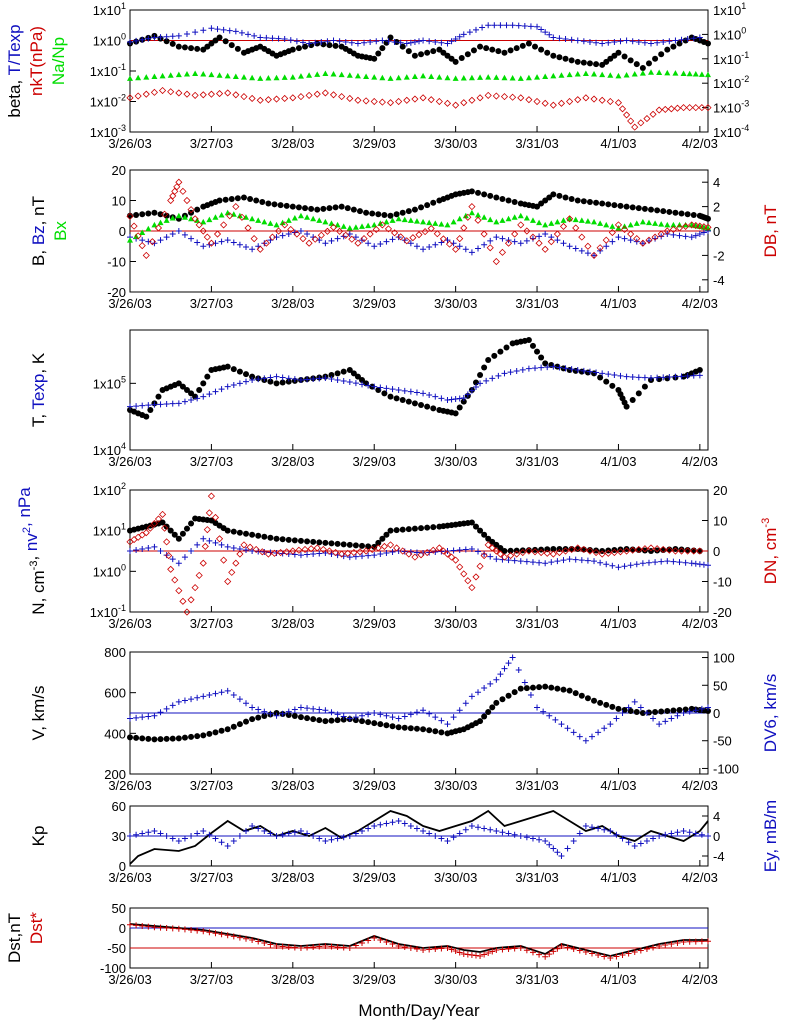 The image size is (791, 1024). I want to click on x-tick-label: 3/26/03, so click(129, 877).